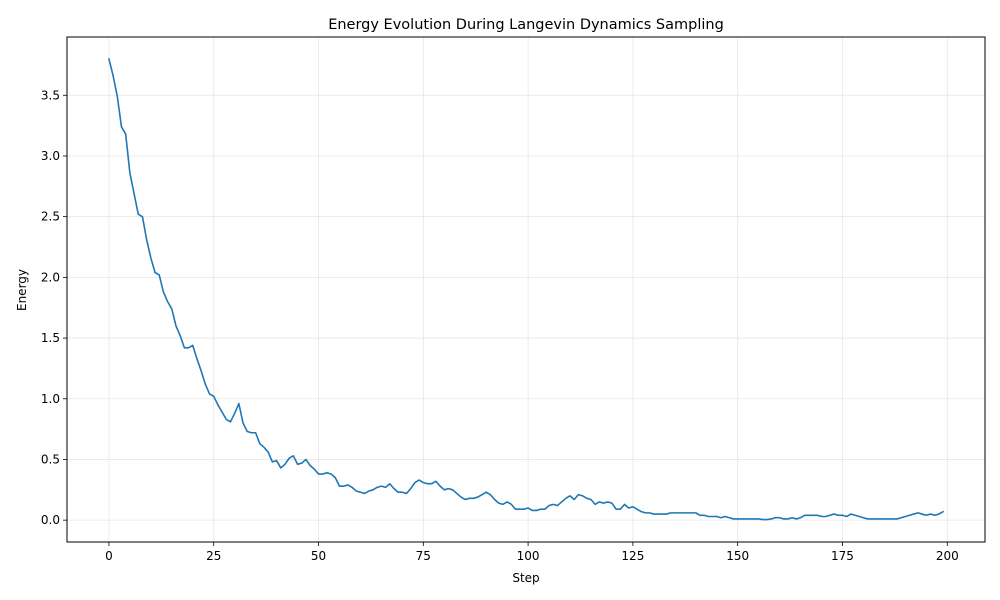 This screenshot has height=600, width=1000. Describe the element at coordinates (50, 277) in the screenshot. I see `y-tick-label: 2.0` at that location.